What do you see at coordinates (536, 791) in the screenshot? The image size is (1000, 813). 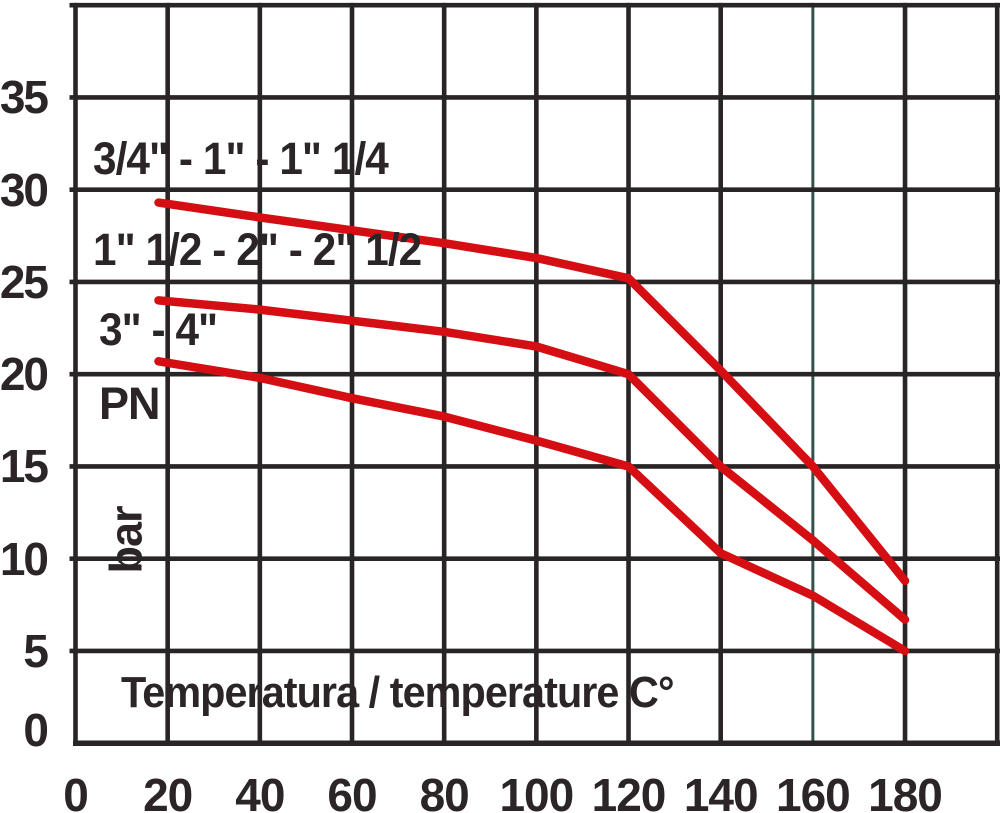 I see `x-tick-label: 100` at bounding box center [536, 791].